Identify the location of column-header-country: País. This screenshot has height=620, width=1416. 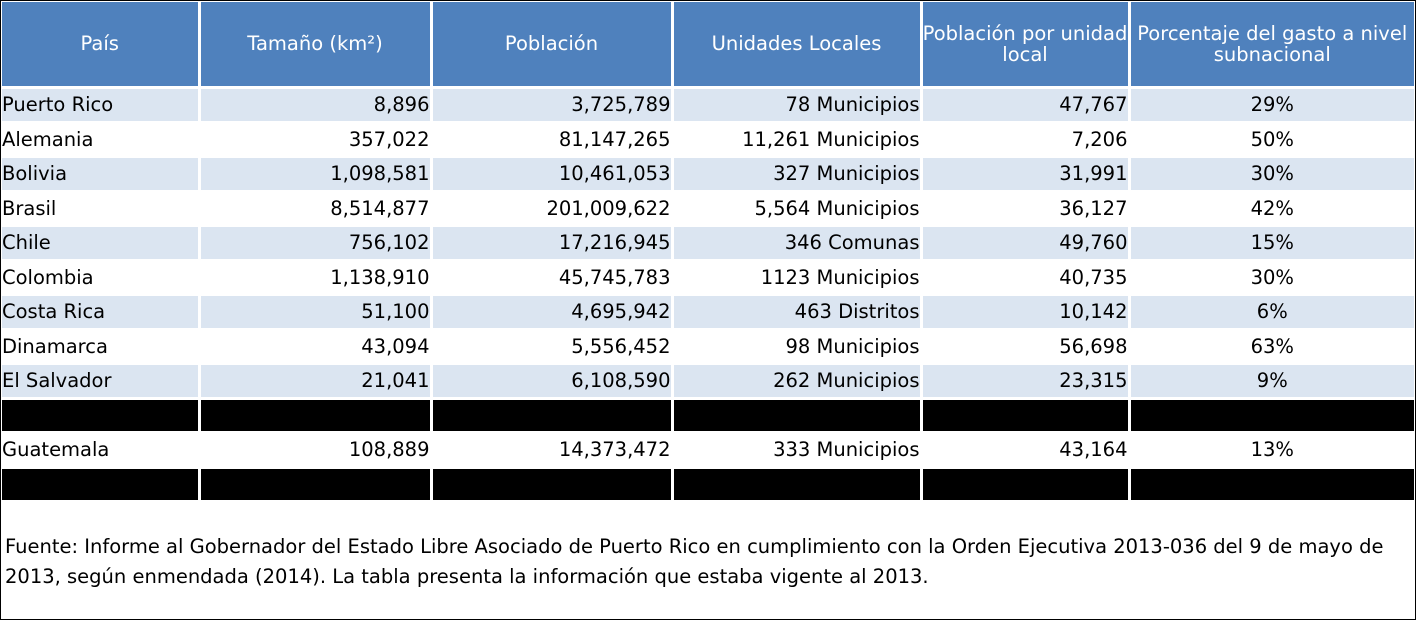
(100, 45).